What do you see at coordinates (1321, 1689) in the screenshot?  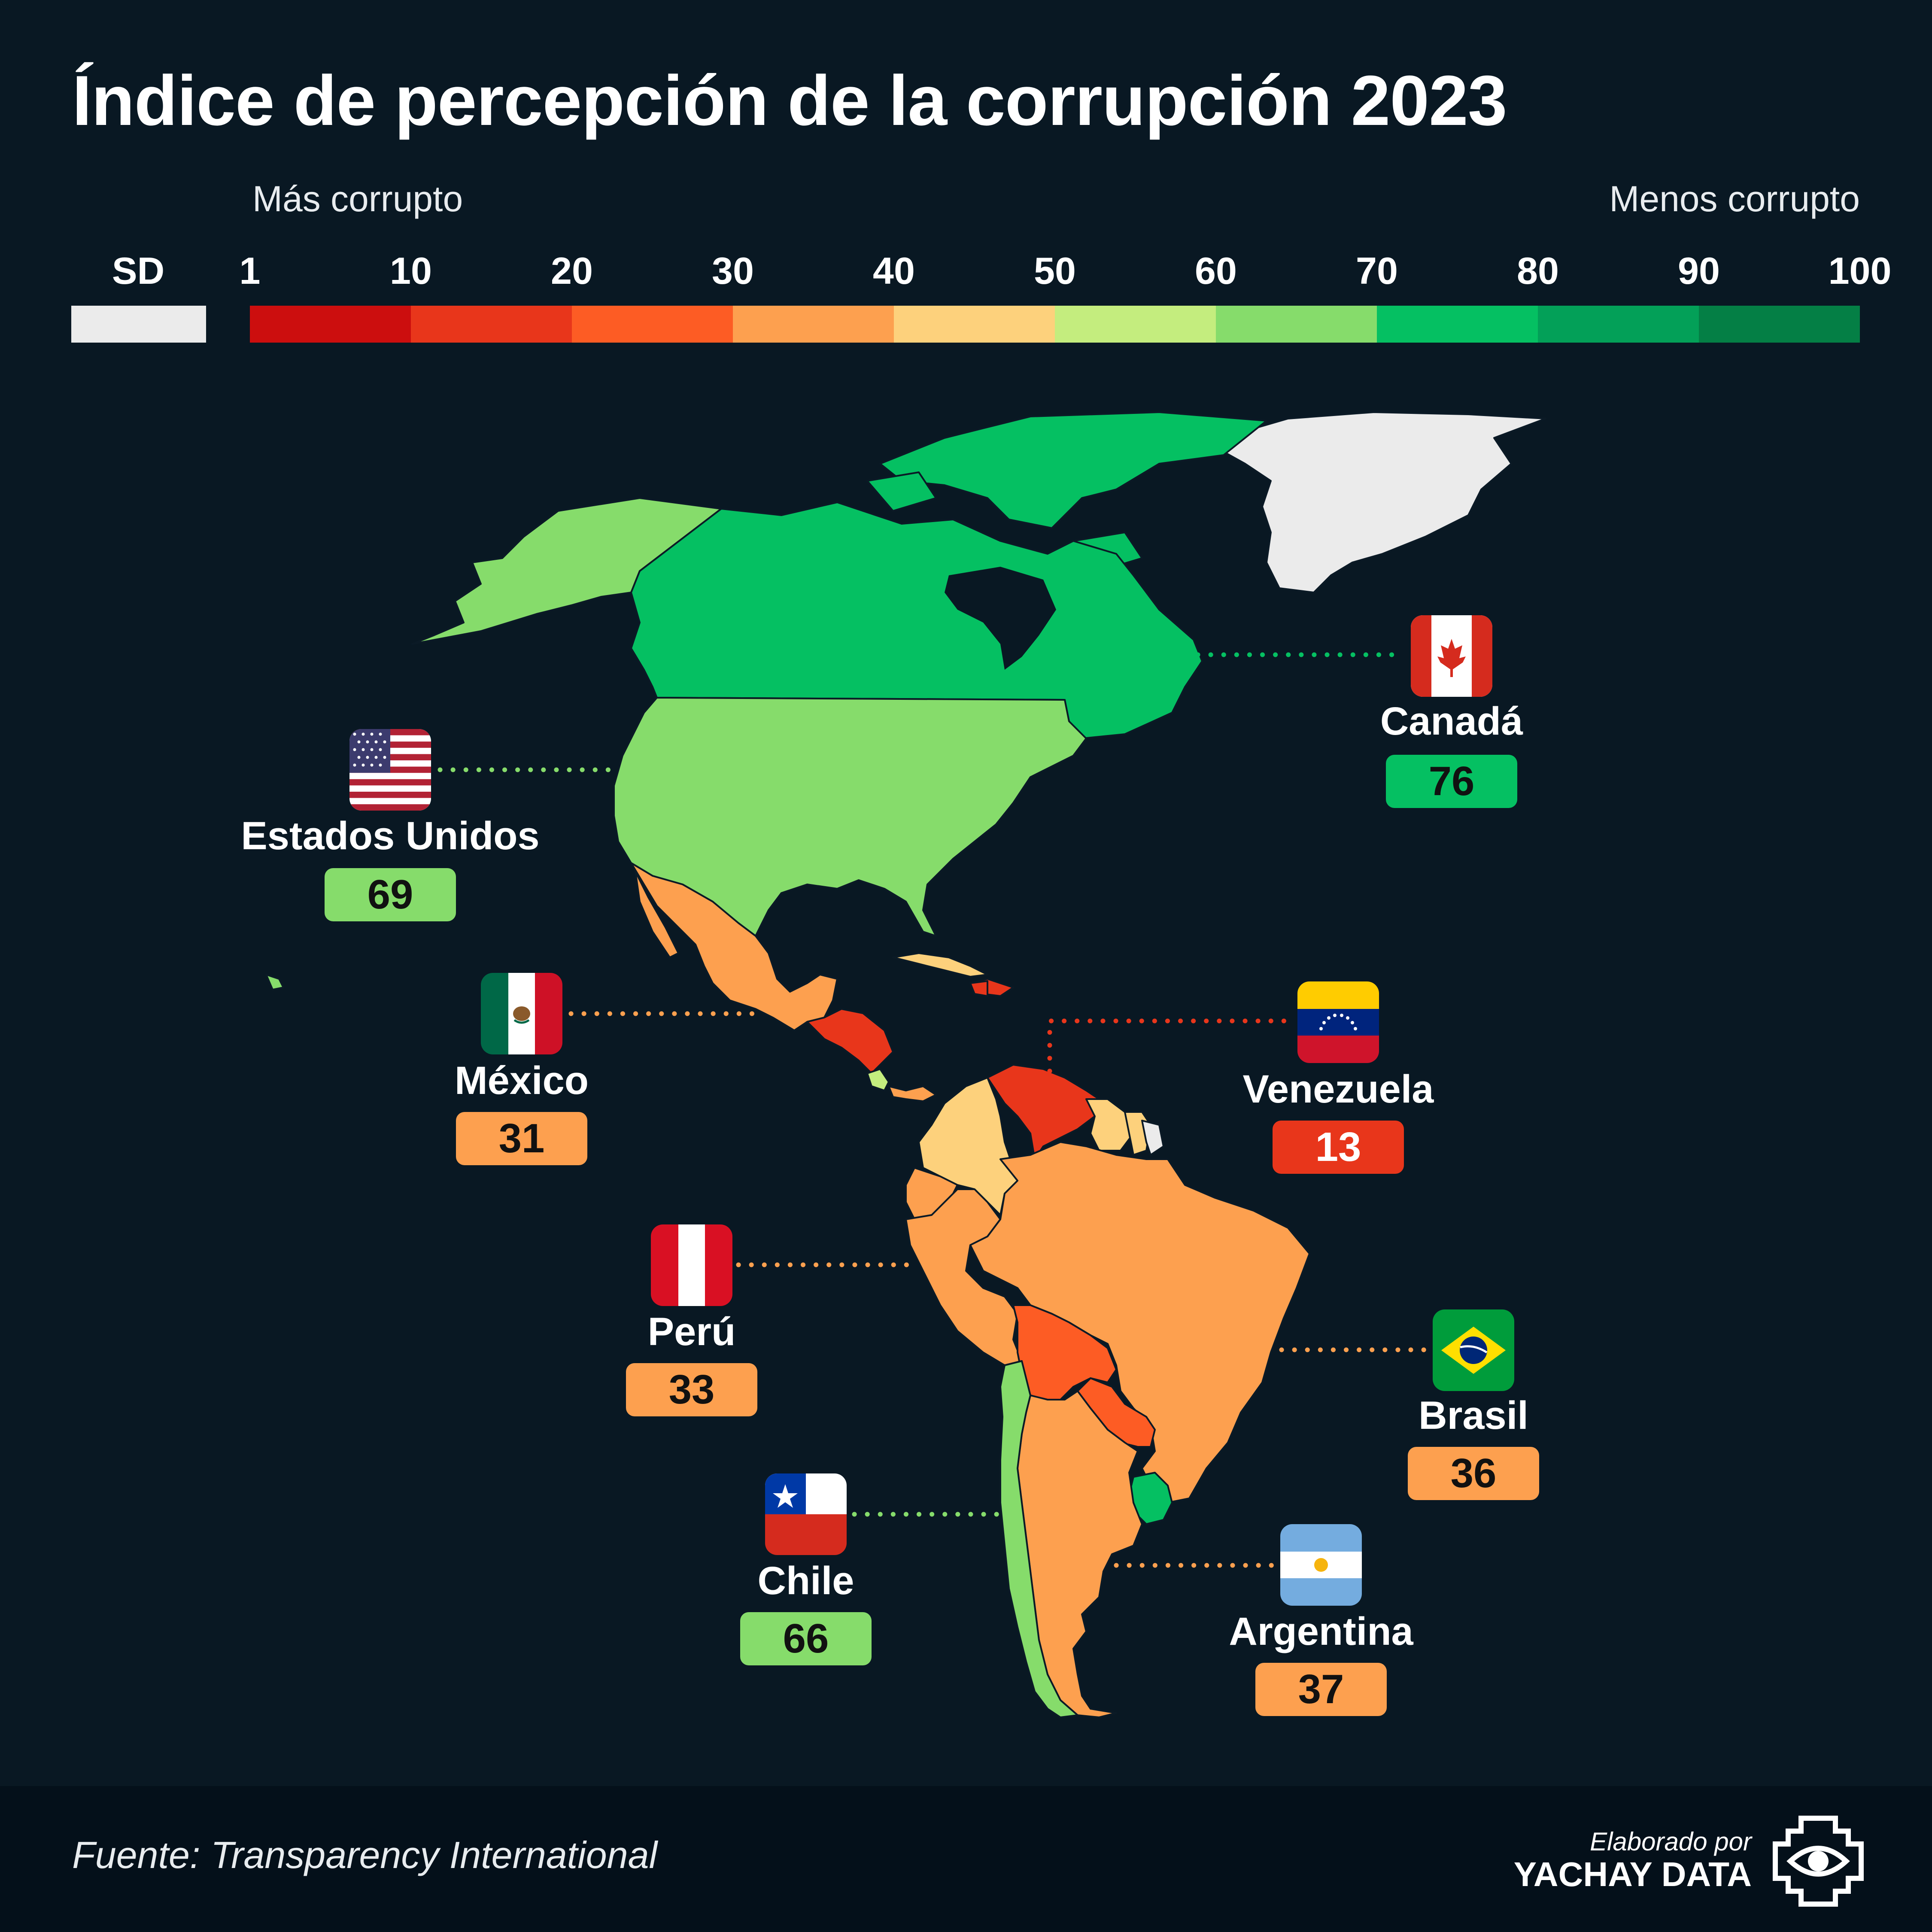 I see `score-badge-argentina: 37` at bounding box center [1321, 1689].